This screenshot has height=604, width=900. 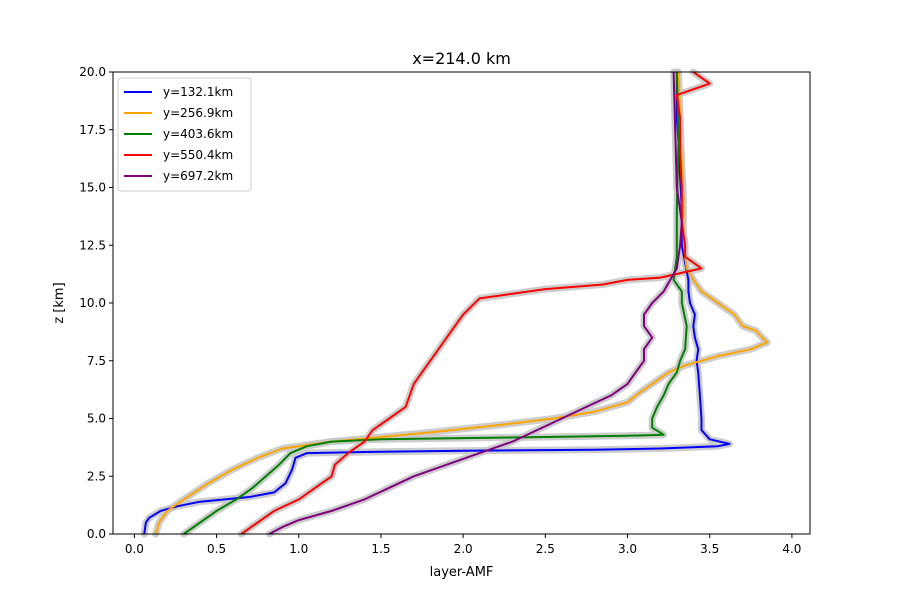 I want to click on y-tick-label: 17.5, so click(x=92, y=130).